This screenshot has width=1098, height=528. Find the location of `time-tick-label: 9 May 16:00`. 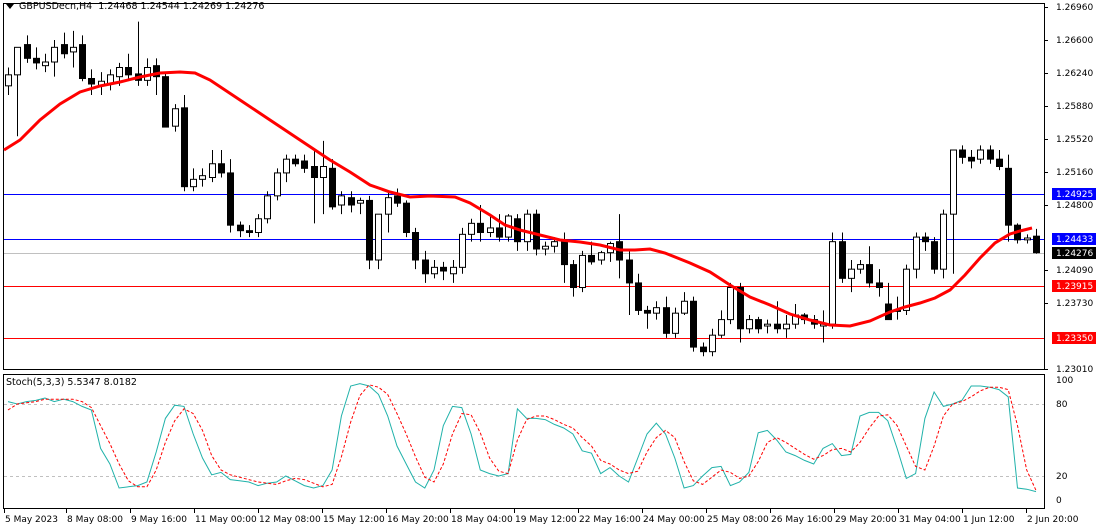

time-tick-label: 9 May 16:00 is located at coordinates (159, 520).